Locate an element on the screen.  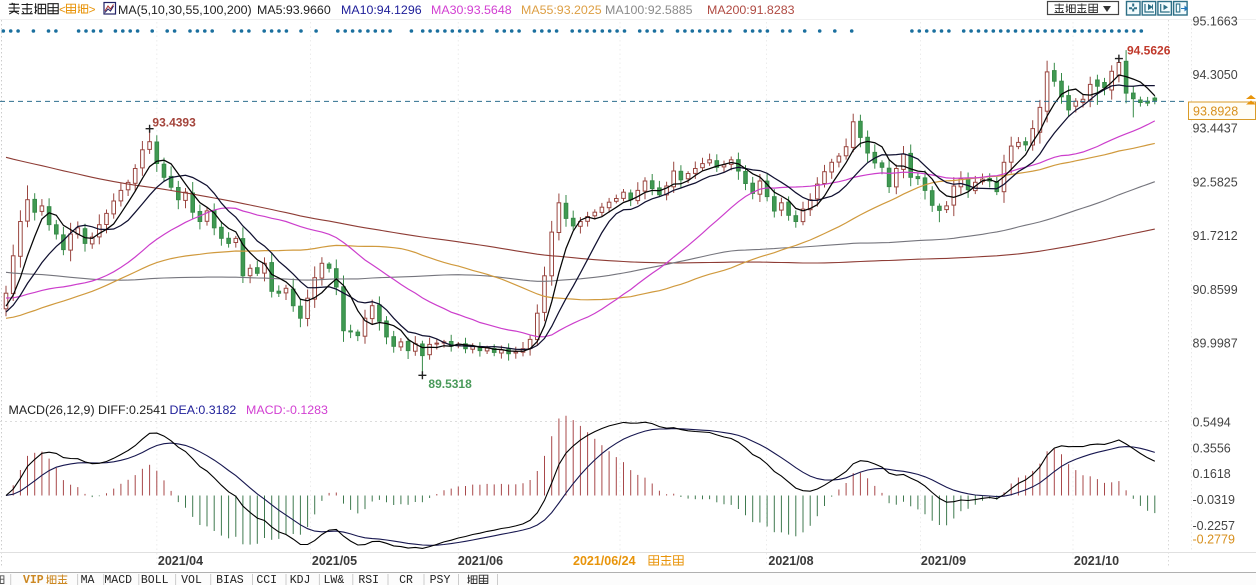
svg-text: 2021/04 is located at coordinates (180, 561).